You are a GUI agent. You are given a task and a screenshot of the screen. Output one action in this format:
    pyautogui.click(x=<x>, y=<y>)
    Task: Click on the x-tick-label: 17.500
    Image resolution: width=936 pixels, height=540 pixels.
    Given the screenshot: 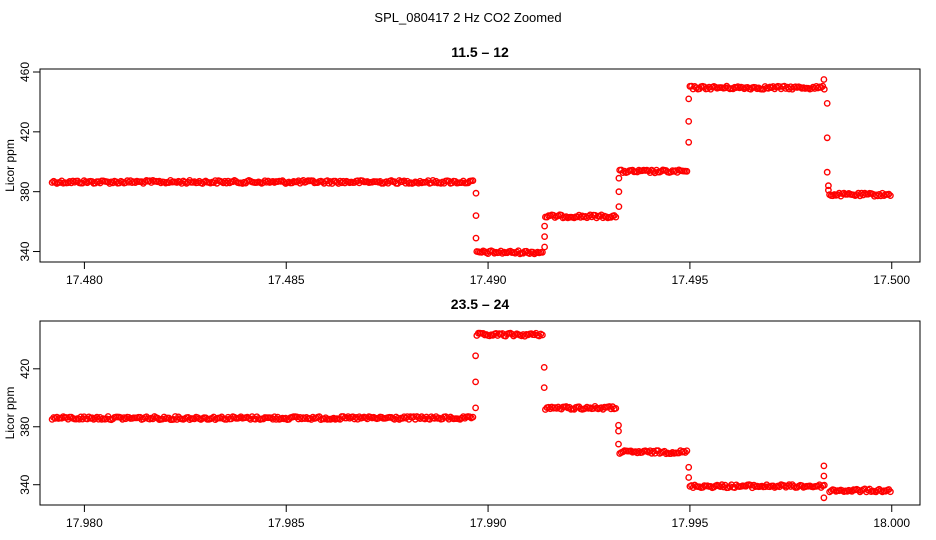 What is the action you would take?
    pyautogui.click(x=891, y=280)
    